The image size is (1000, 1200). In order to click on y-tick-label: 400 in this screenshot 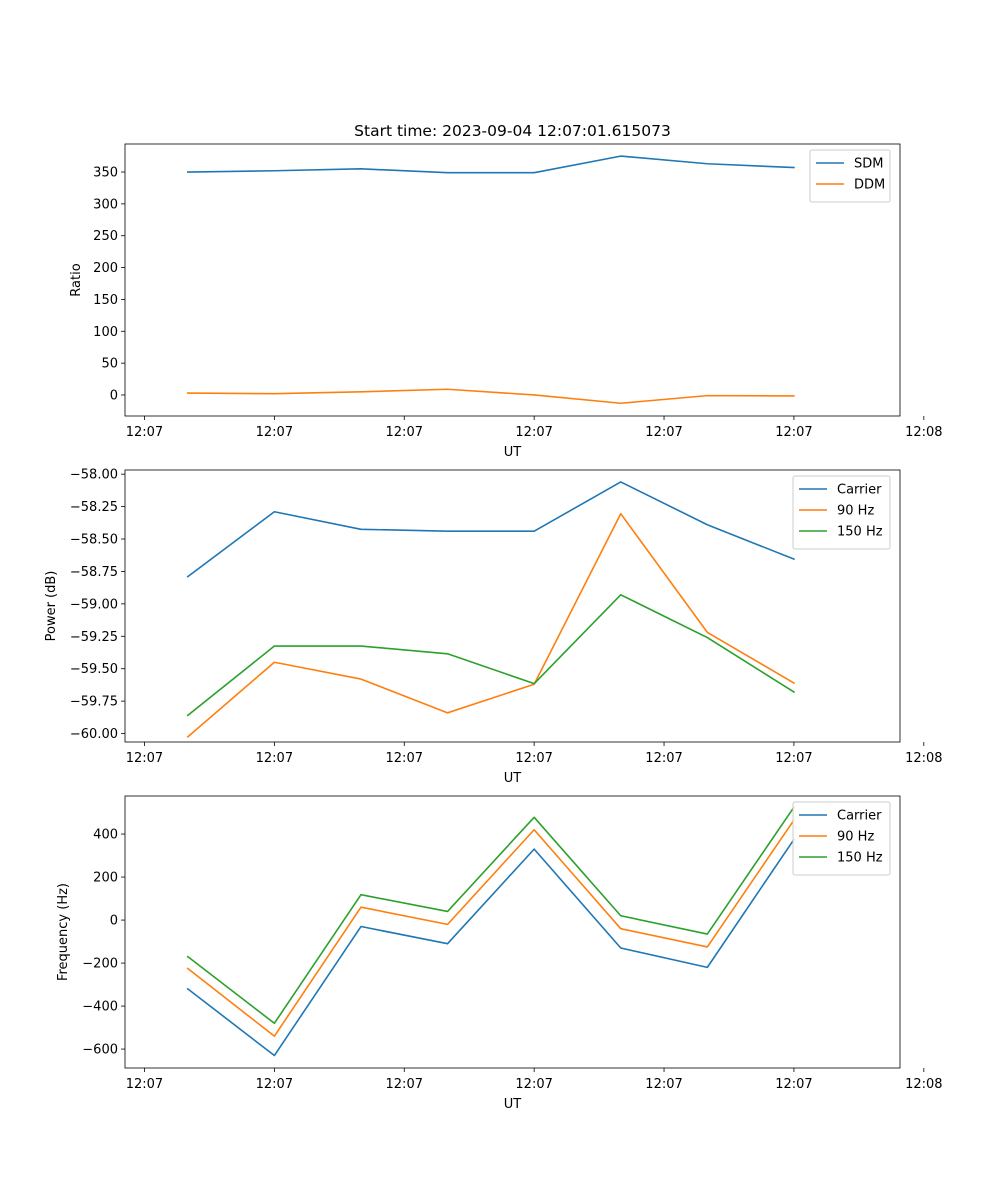, I will do `click(105, 835)`.